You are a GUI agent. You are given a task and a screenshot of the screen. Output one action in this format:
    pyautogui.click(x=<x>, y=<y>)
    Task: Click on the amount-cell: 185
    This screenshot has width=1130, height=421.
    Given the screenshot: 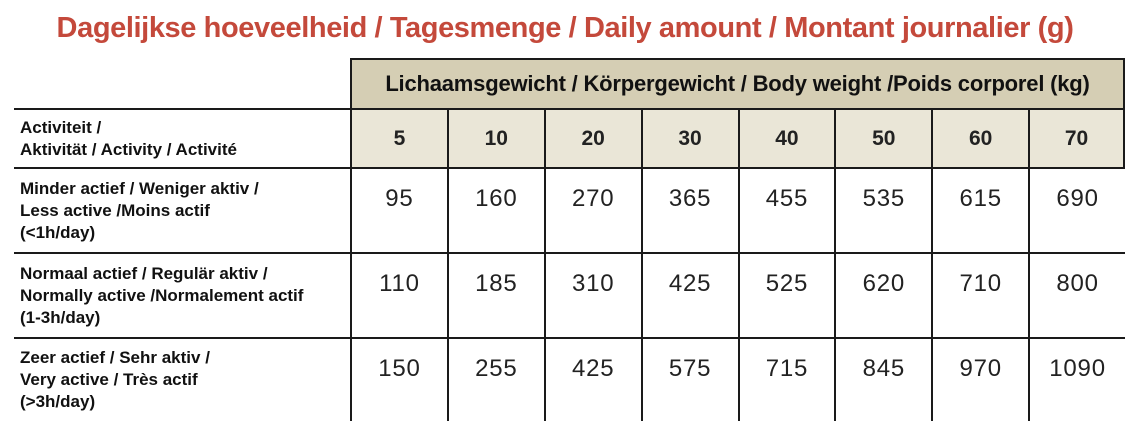 What is the action you would take?
    pyautogui.click(x=495, y=294)
    